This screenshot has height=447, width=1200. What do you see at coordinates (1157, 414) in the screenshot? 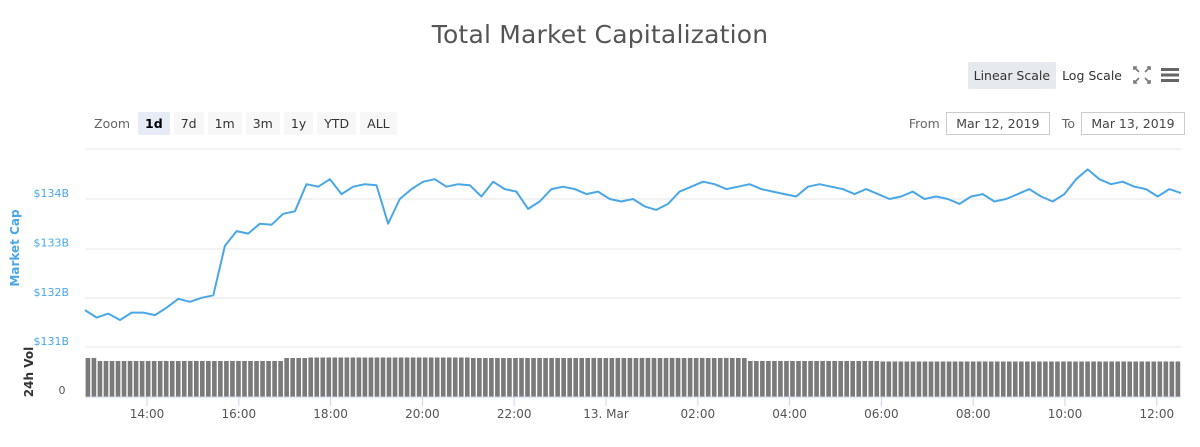
I see `svg-text: 12:00` at bounding box center [1157, 414].